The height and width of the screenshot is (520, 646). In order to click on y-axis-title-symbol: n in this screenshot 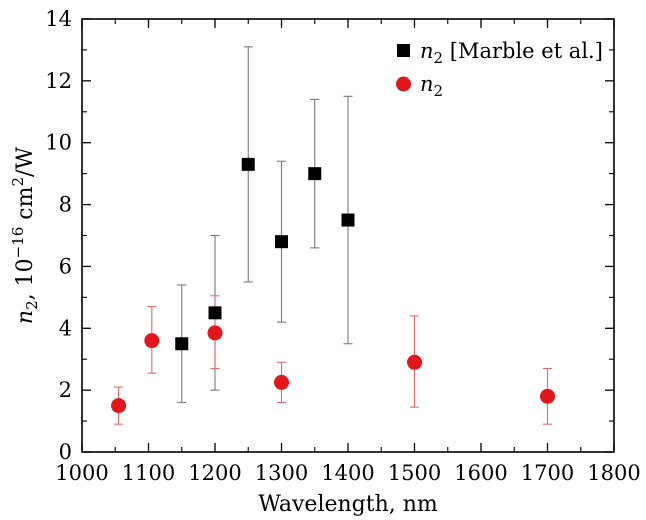, I will do `click(25, 317)`.